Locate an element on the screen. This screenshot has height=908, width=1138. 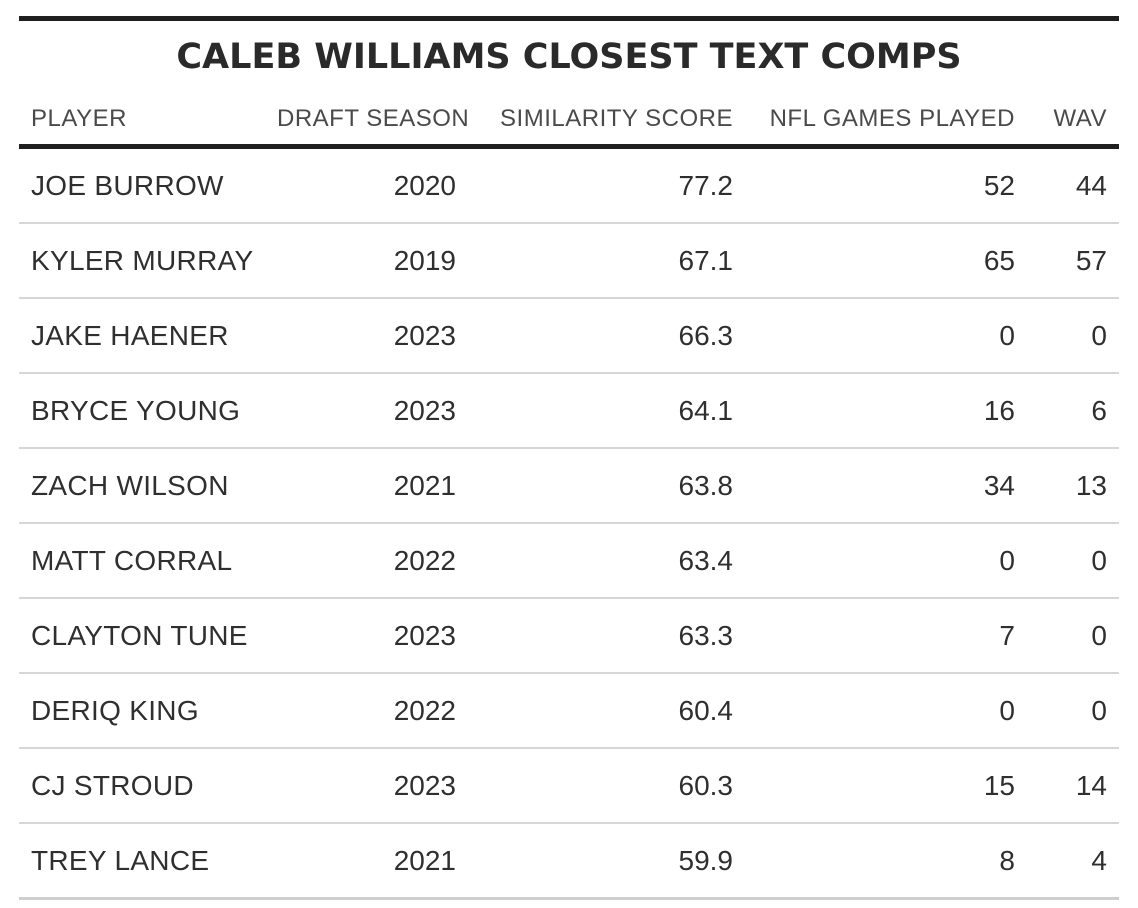
cell-similarity-score: 60.3 is located at coordinates (606, 786).